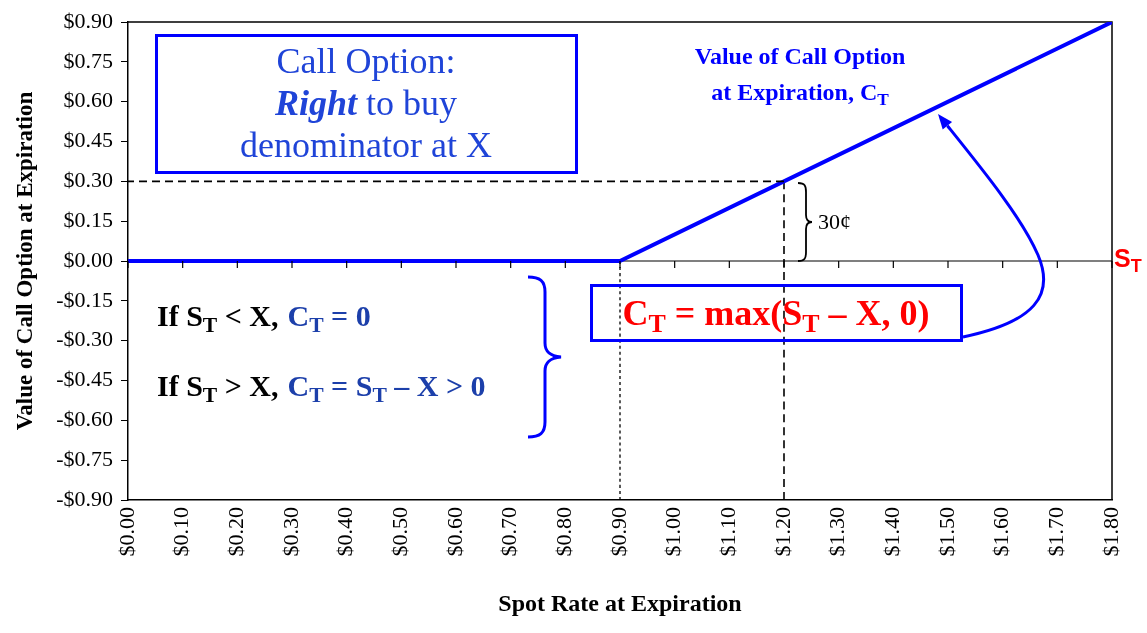  What do you see at coordinates (88, 20) in the screenshot?
I see `y-tick-label: $0.90` at bounding box center [88, 20].